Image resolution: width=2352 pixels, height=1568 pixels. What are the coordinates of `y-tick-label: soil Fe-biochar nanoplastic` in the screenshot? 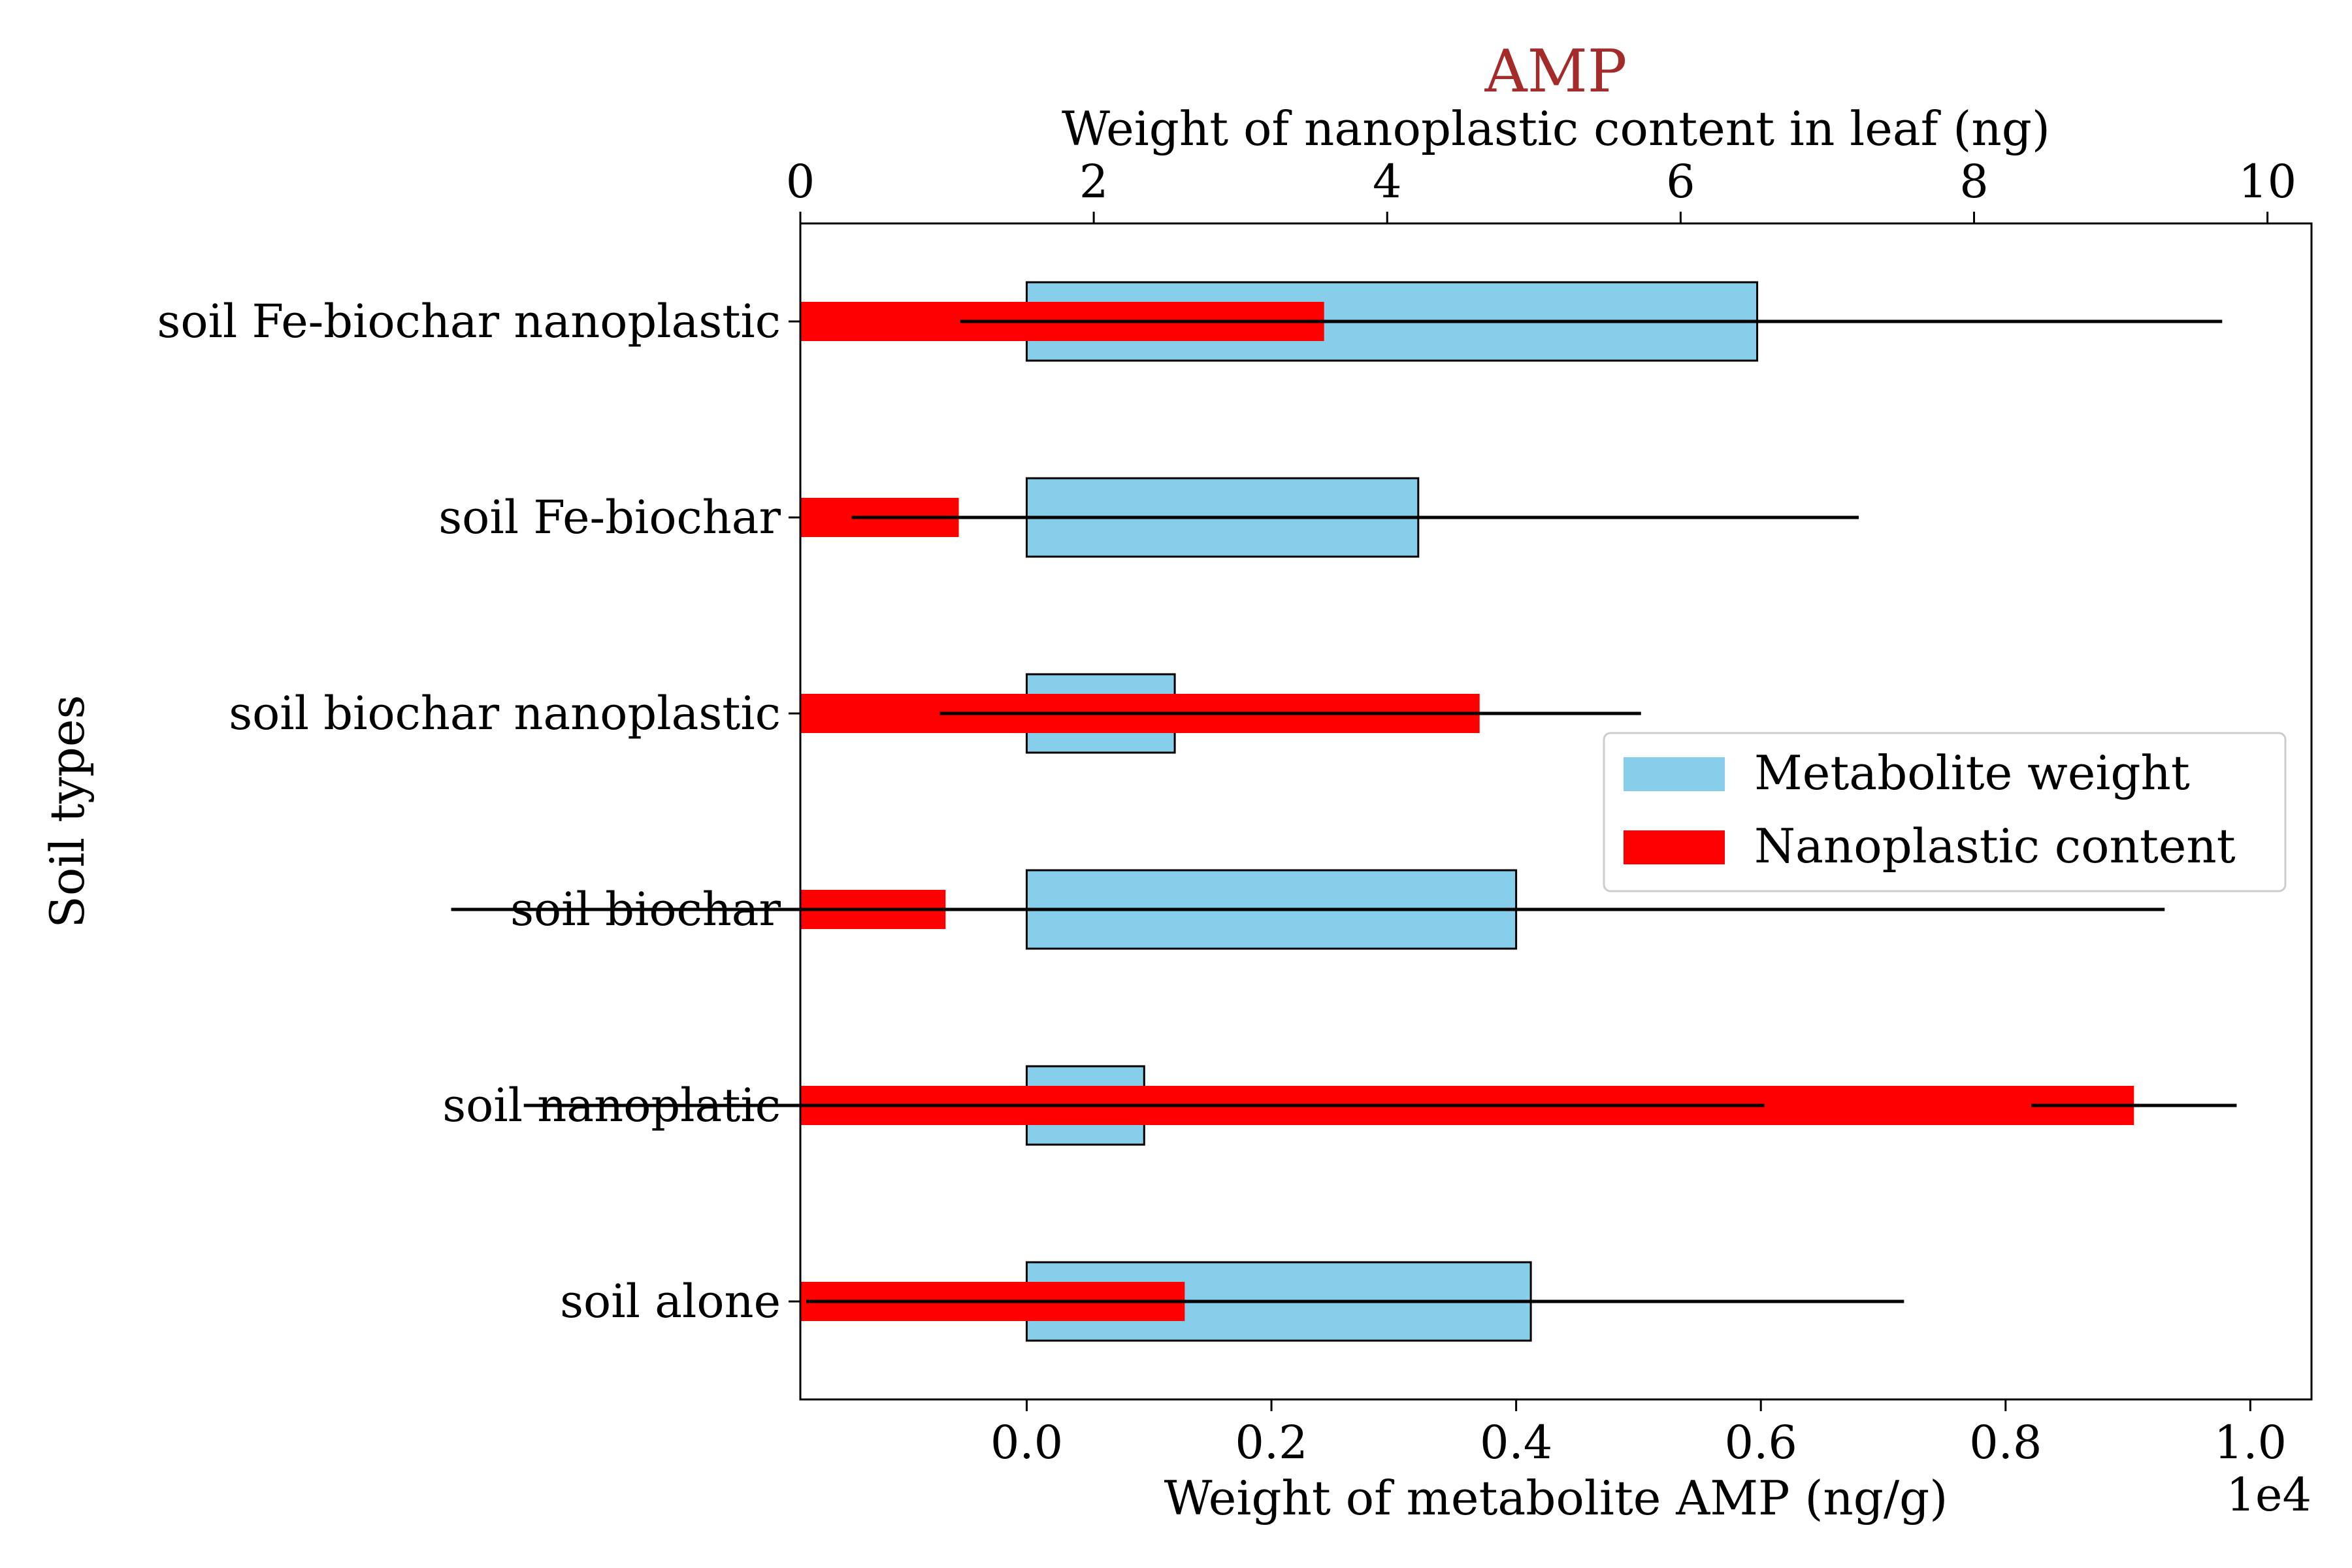 It's located at (469, 321).